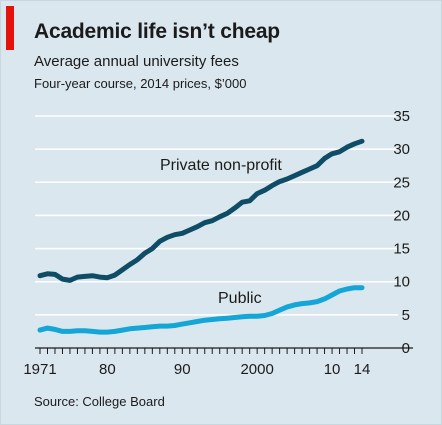 The width and height of the screenshot is (442, 425). I want to click on series-line-public, so click(201, 310).